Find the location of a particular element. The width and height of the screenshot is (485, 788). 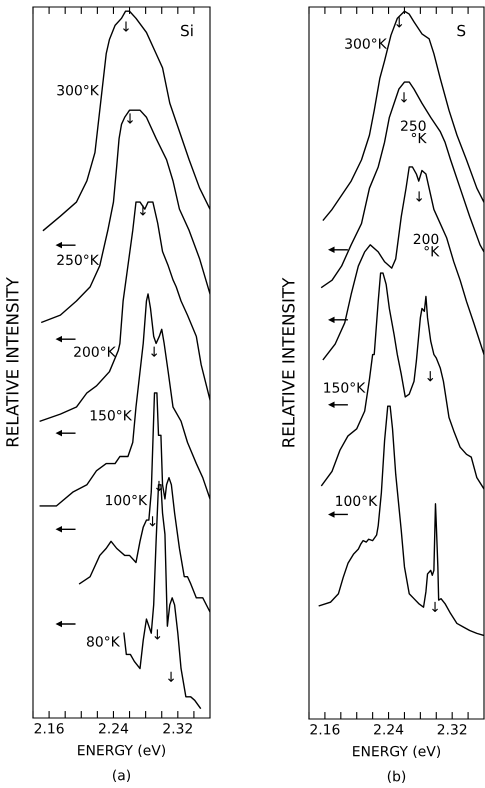

text: (b) is located at coordinates (397, 777).